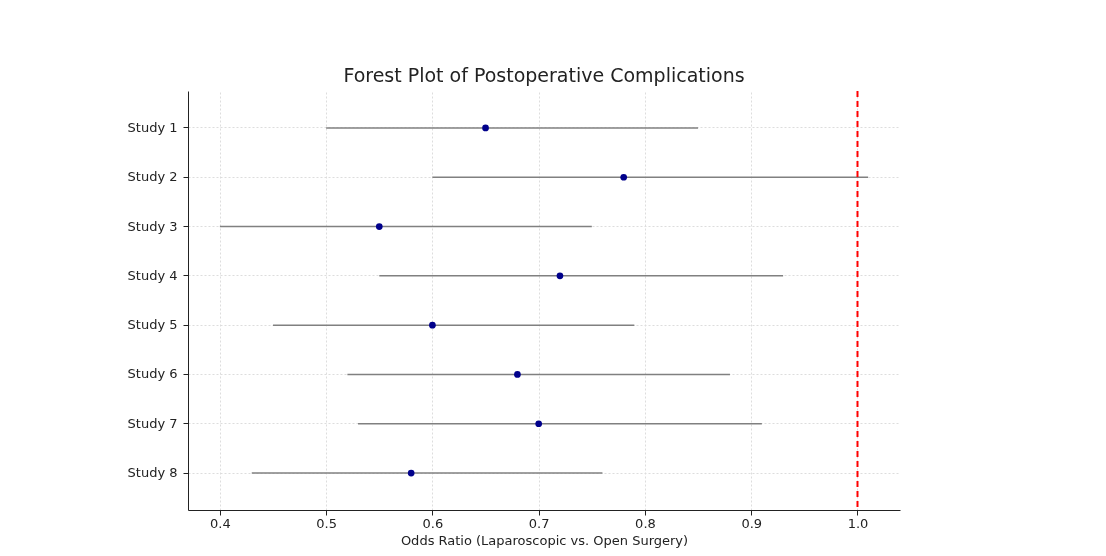 The image size is (1106, 556). I want to click on y-tick-label: Study 8, so click(152, 473).